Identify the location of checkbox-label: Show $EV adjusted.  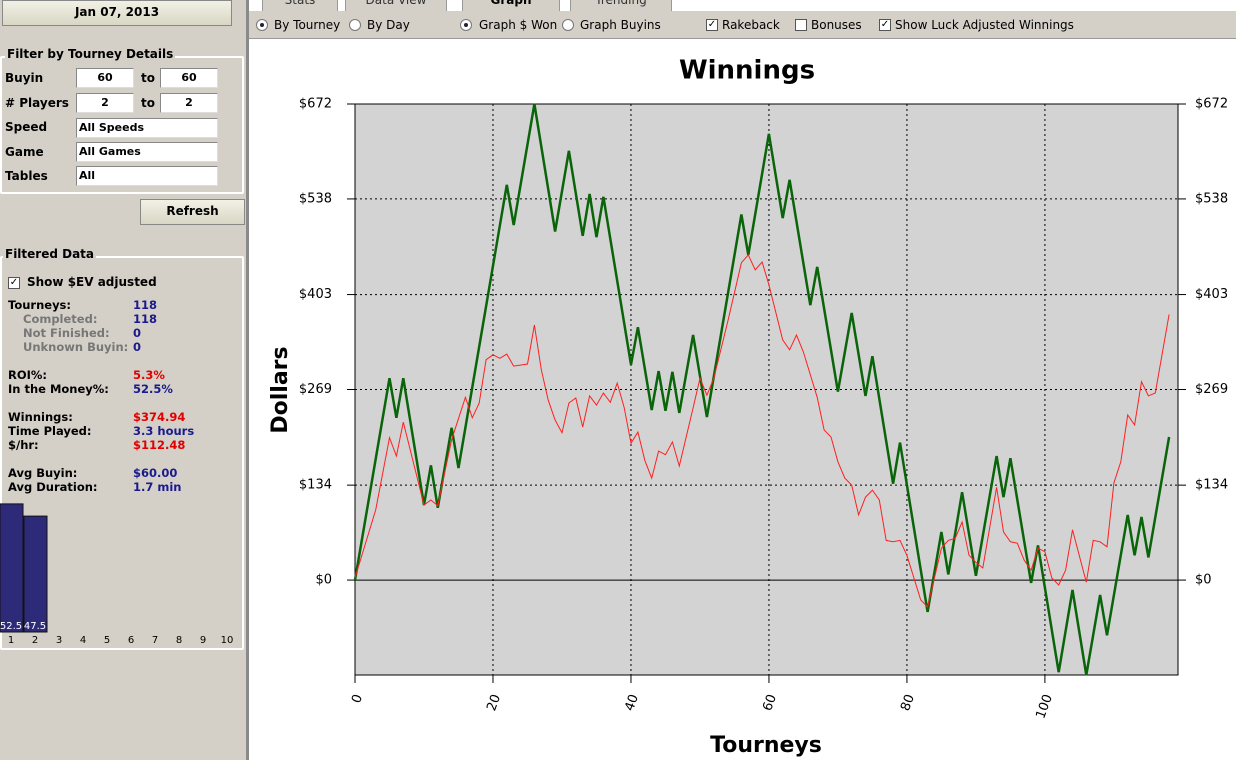
(92, 282).